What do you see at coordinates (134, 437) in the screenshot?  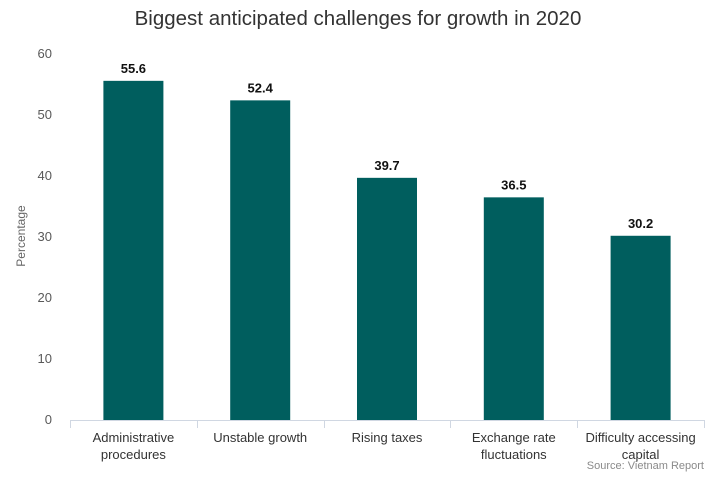 I see `category-label: Administrative` at bounding box center [134, 437].